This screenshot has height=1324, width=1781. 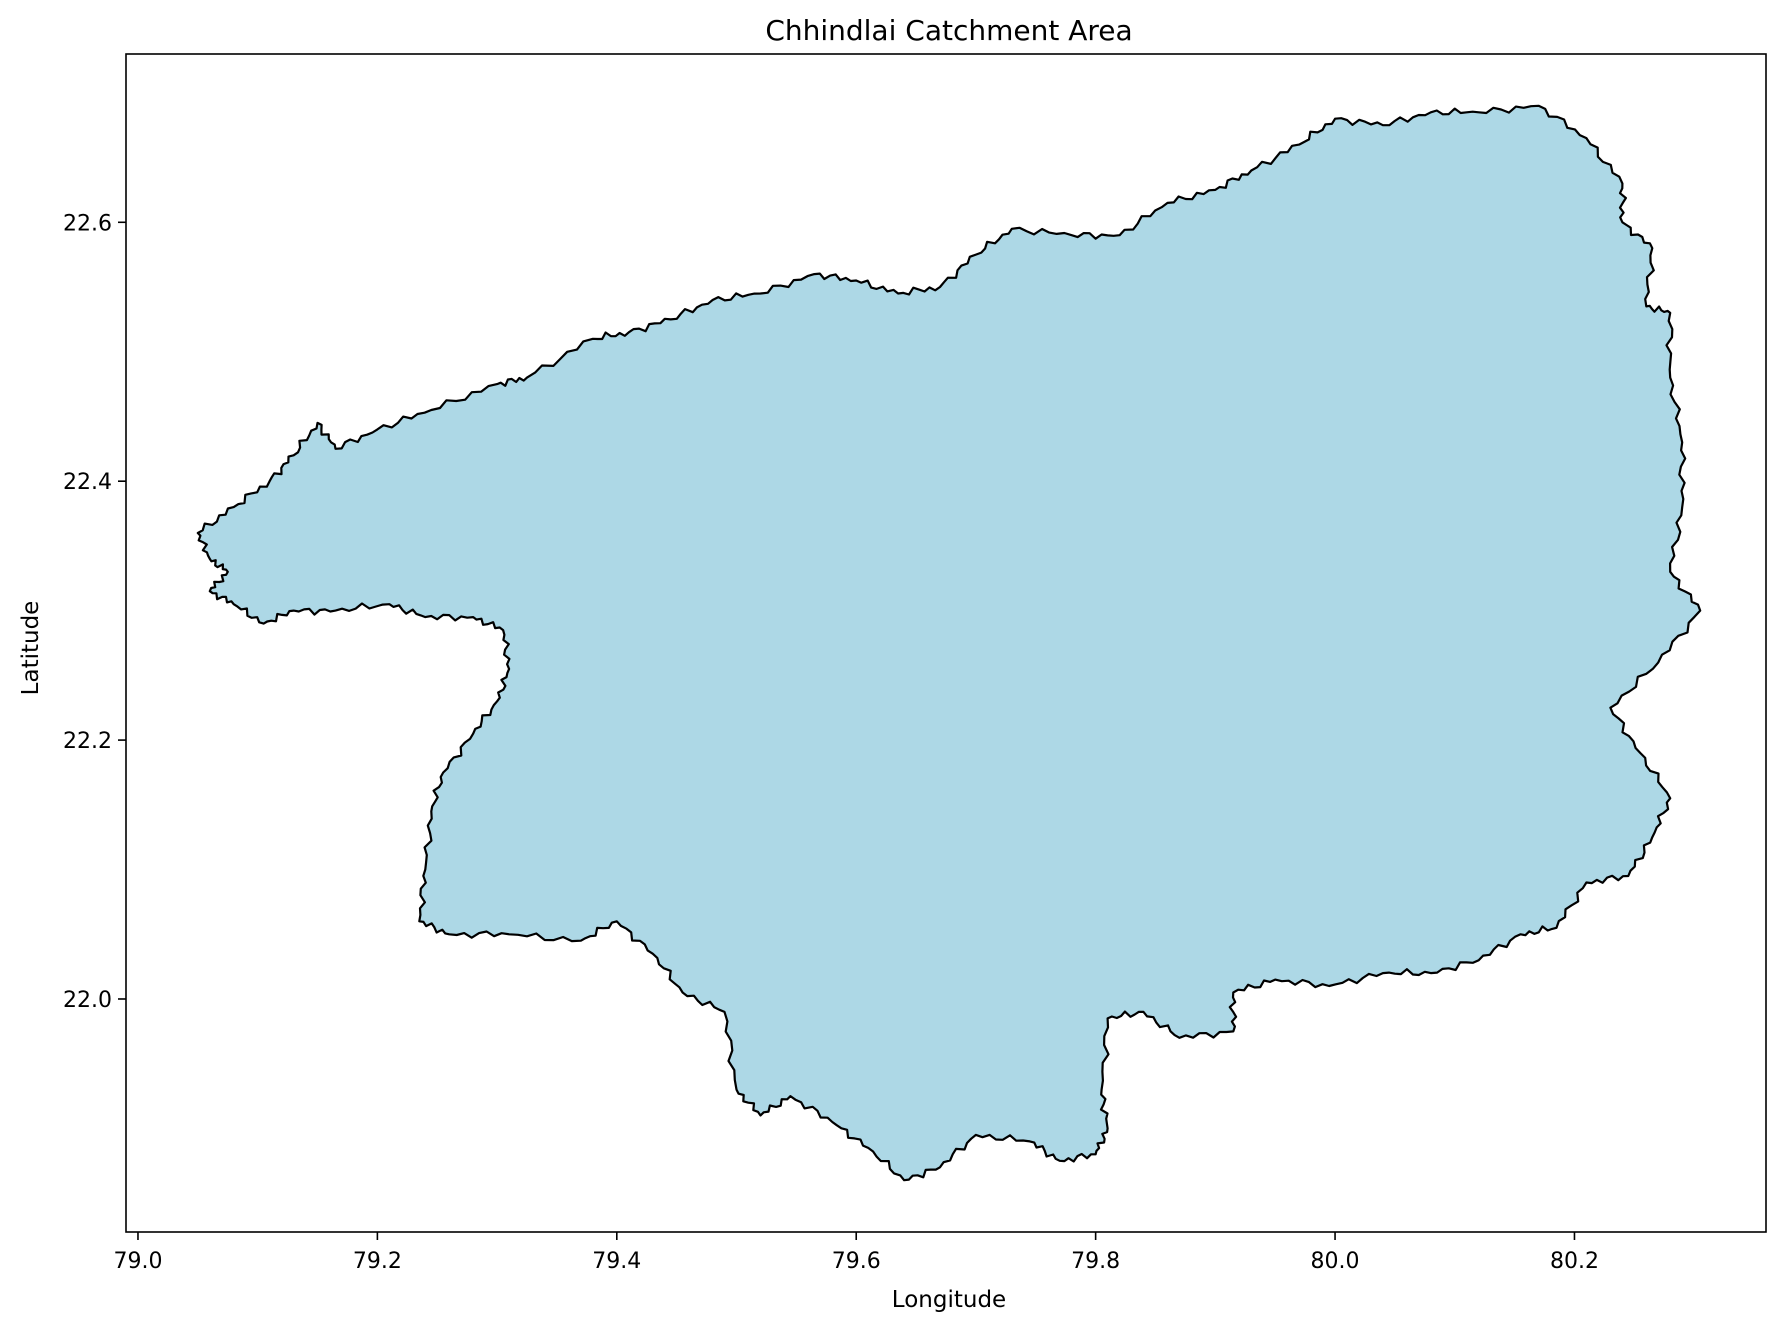 I want to click on y-tick-label: 22.4, so click(x=87, y=482).